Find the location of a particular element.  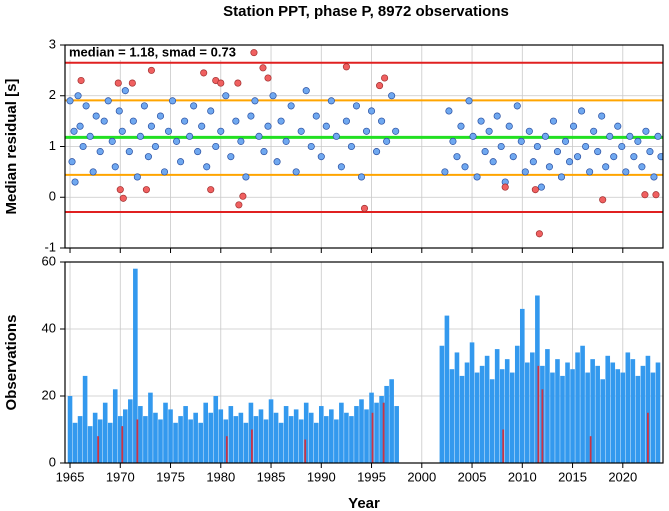

x-tick-label: 2010 is located at coordinates (522, 476).